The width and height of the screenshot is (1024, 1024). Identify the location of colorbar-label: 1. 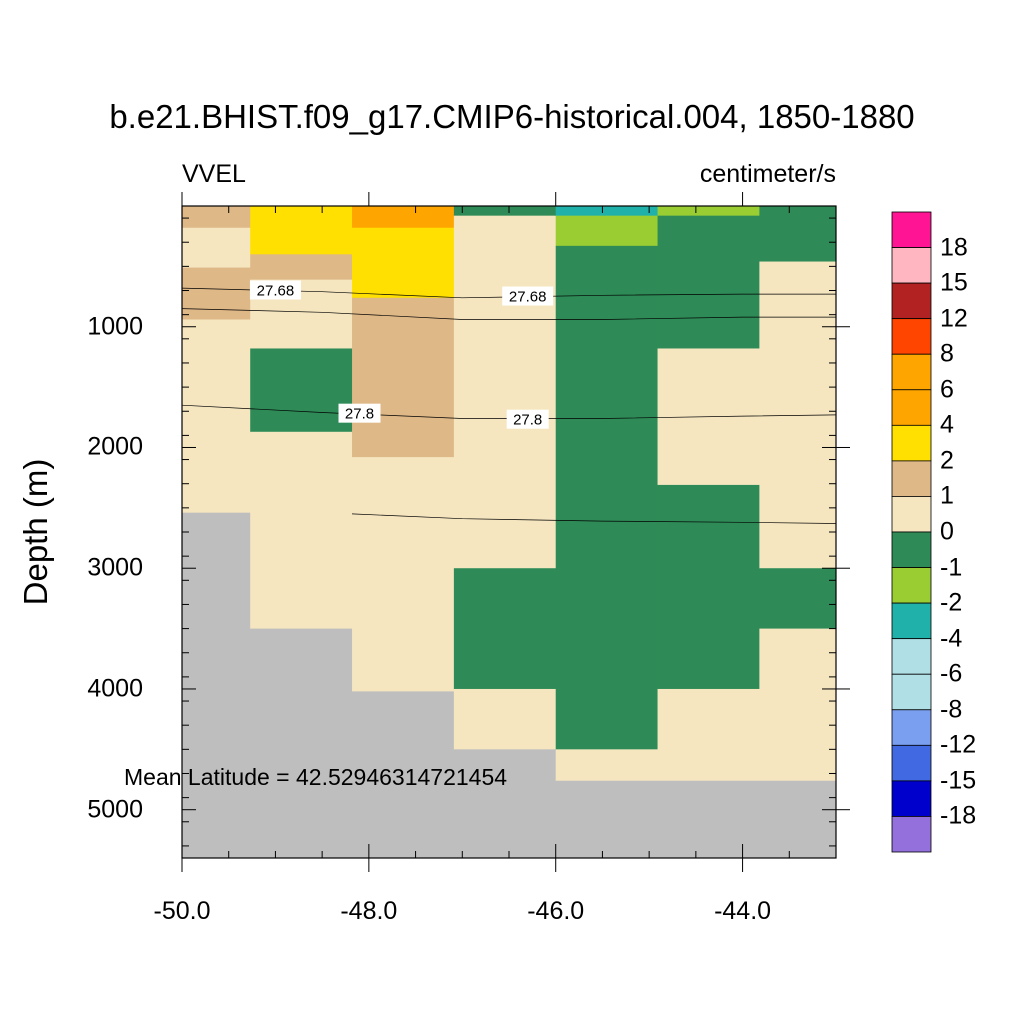
(947, 495).